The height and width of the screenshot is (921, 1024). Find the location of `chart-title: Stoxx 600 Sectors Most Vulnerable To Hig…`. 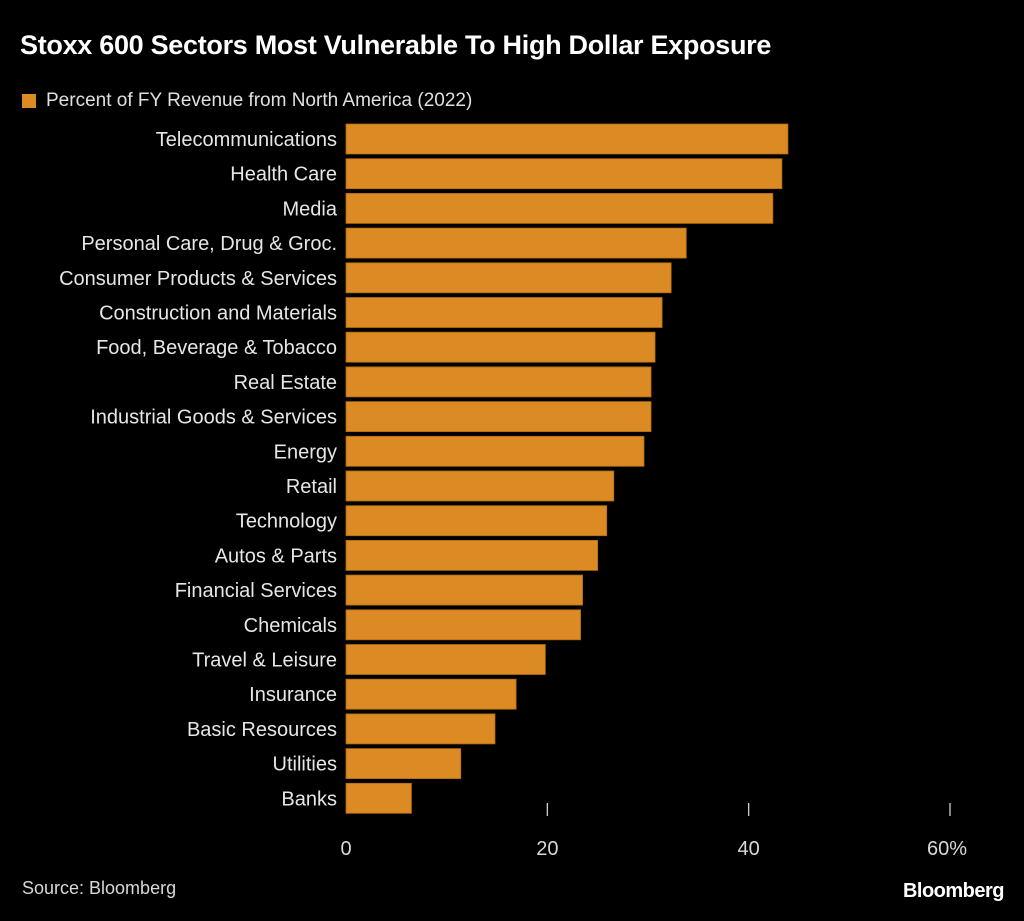

chart-title: Stoxx 600 Sectors Most Vulnerable To Hig… is located at coordinates (396, 45).